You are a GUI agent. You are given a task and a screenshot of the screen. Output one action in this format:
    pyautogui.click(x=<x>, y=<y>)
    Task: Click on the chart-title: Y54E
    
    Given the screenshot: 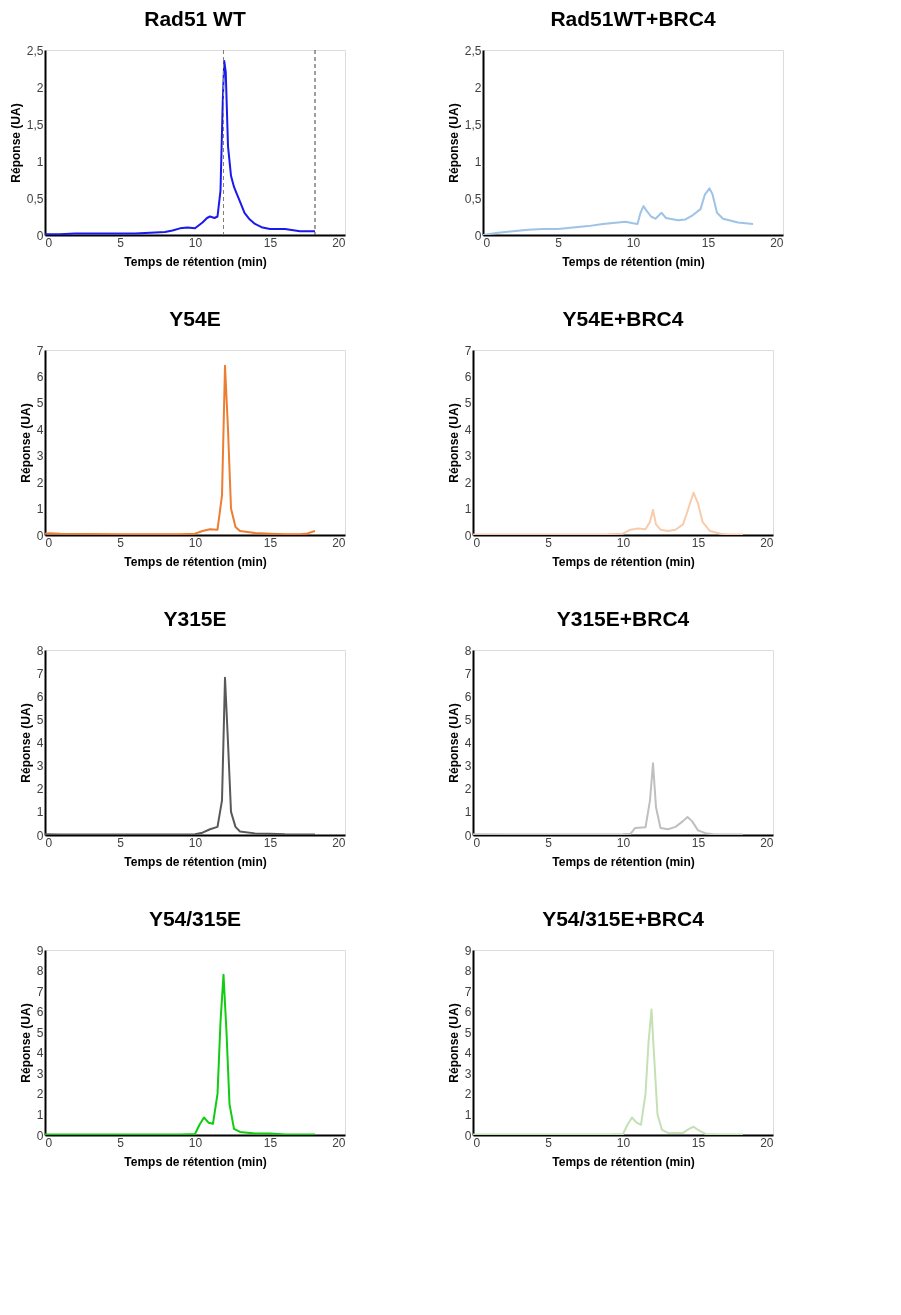 What is the action you would take?
    pyautogui.click(x=195, y=318)
    